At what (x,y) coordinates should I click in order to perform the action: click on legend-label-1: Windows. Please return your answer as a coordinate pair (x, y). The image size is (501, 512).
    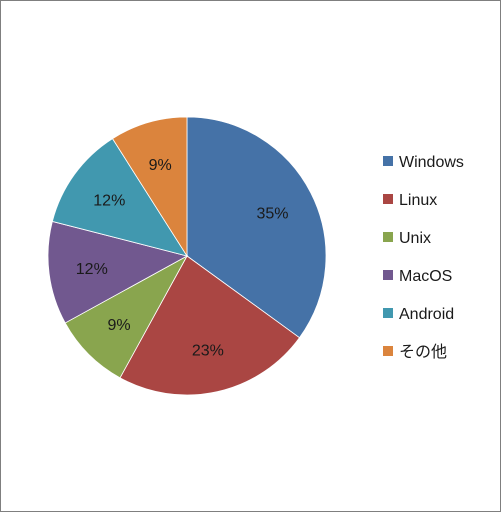
    Looking at the image, I should click on (431, 162).